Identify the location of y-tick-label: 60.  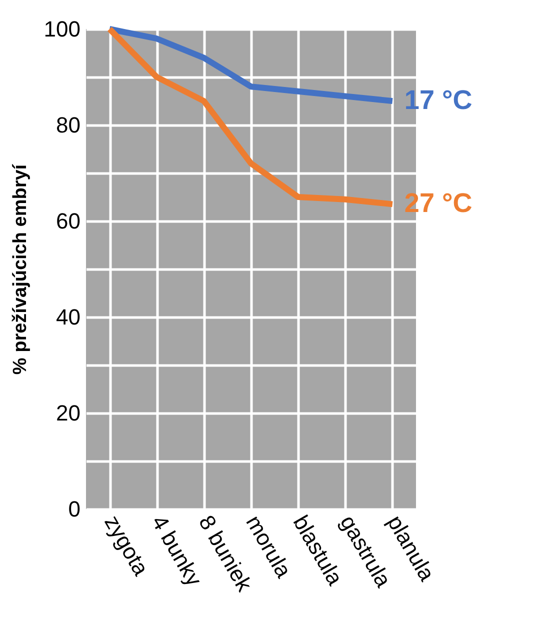
(68, 221).